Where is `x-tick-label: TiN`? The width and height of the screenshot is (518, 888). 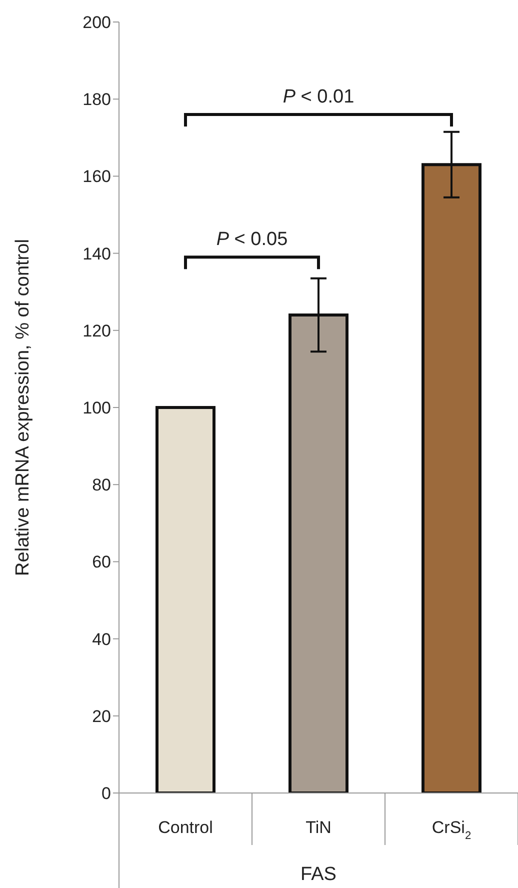 x-tick-label: TiN is located at coordinates (319, 827).